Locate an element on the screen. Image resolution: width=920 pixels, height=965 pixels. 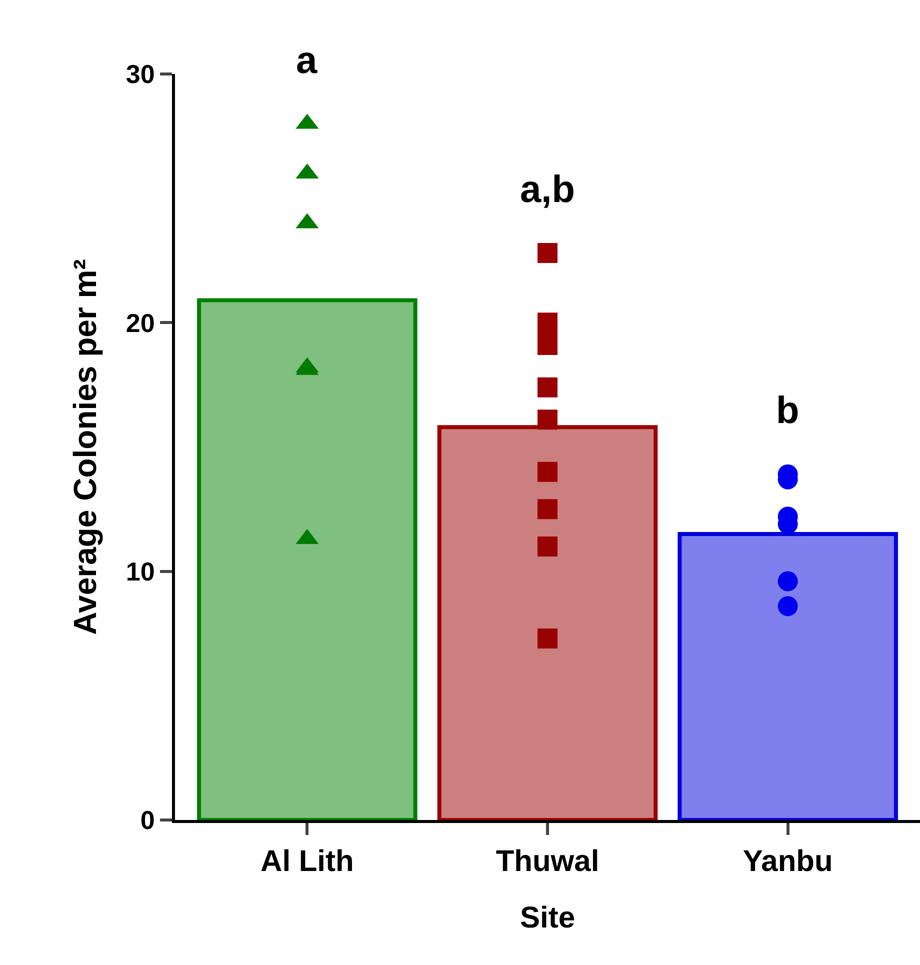
y-tick-label: 10 is located at coordinates (140, 571).